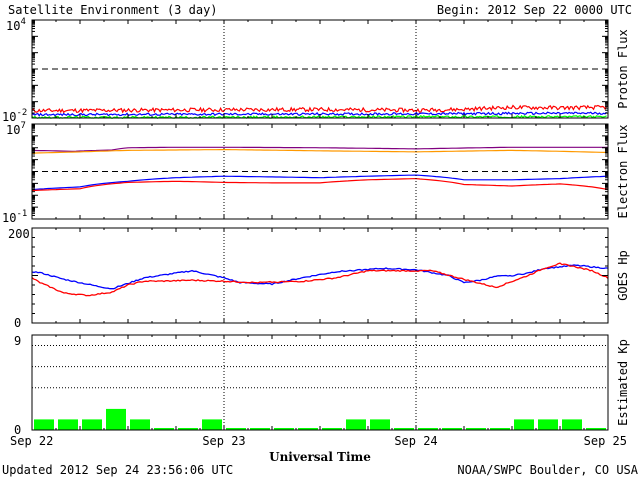 The width and height of the screenshot is (640, 480). Describe the element at coordinates (623, 275) in the screenshot. I see `y-axis-label: GOES Hp` at that location.